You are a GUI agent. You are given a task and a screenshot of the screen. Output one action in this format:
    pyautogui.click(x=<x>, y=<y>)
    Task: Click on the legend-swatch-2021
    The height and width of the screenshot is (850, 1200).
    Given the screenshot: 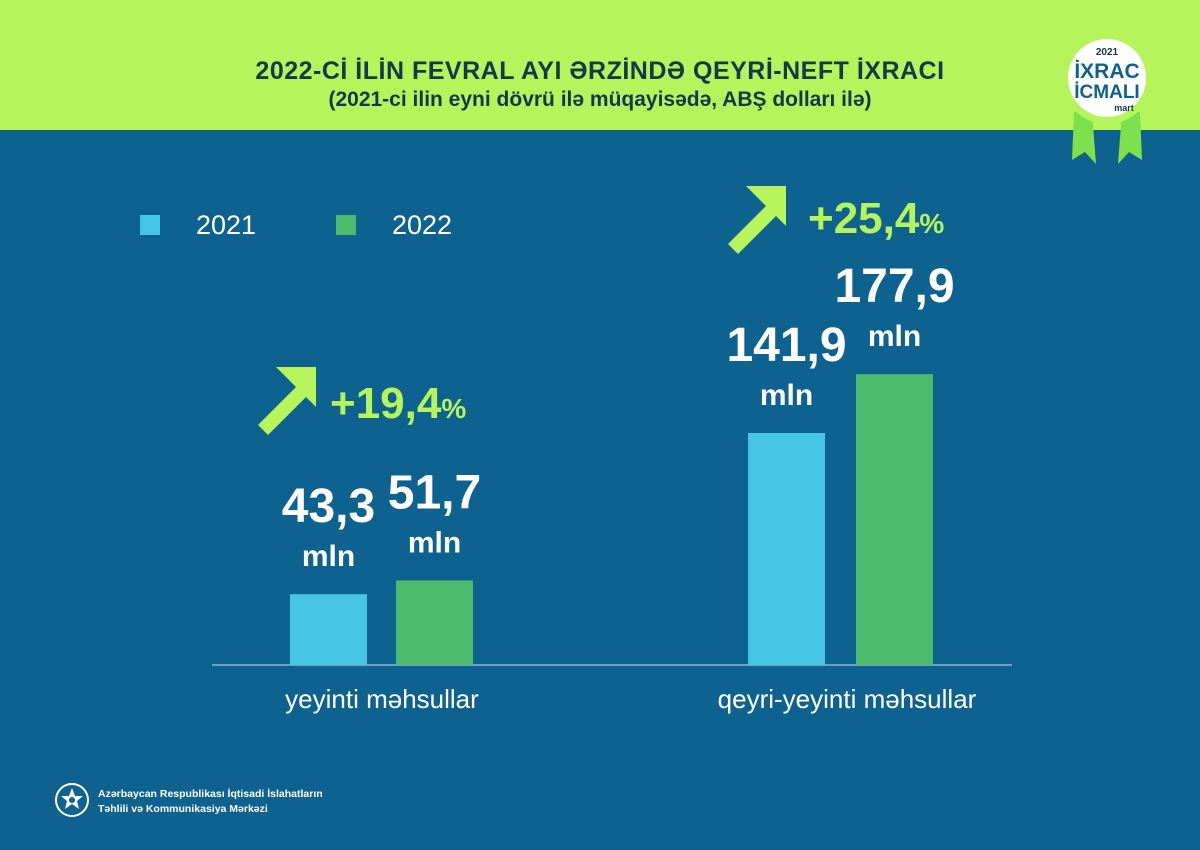 What is the action you would take?
    pyautogui.click(x=150, y=225)
    